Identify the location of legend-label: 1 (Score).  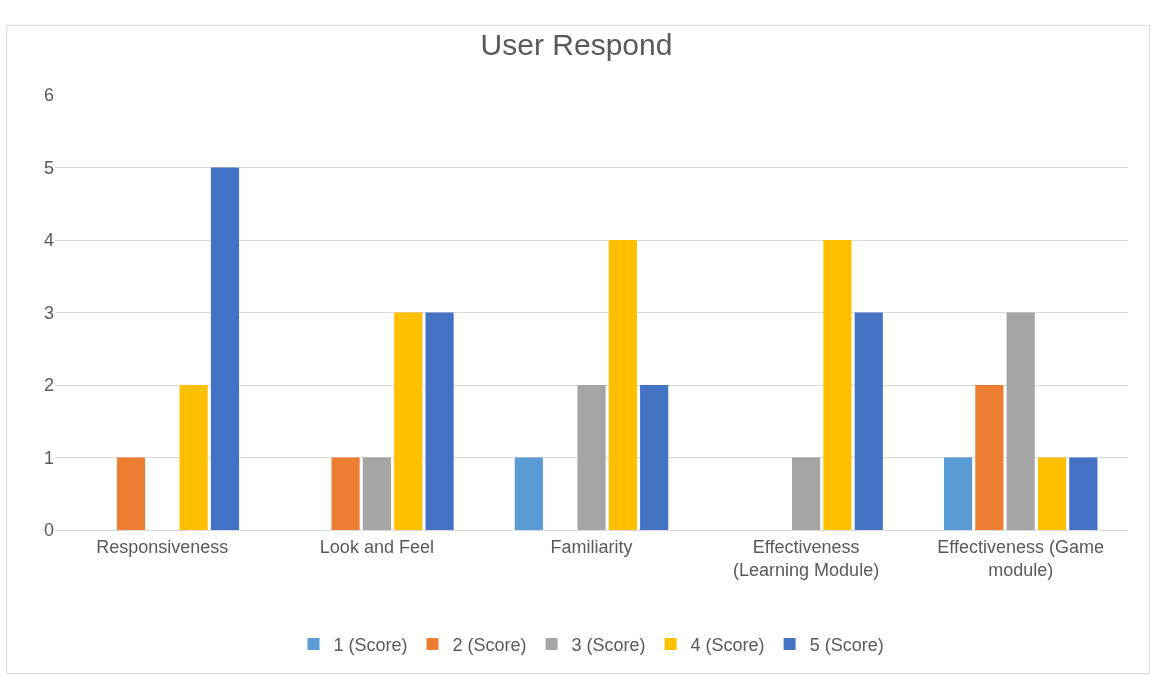
(370, 644).